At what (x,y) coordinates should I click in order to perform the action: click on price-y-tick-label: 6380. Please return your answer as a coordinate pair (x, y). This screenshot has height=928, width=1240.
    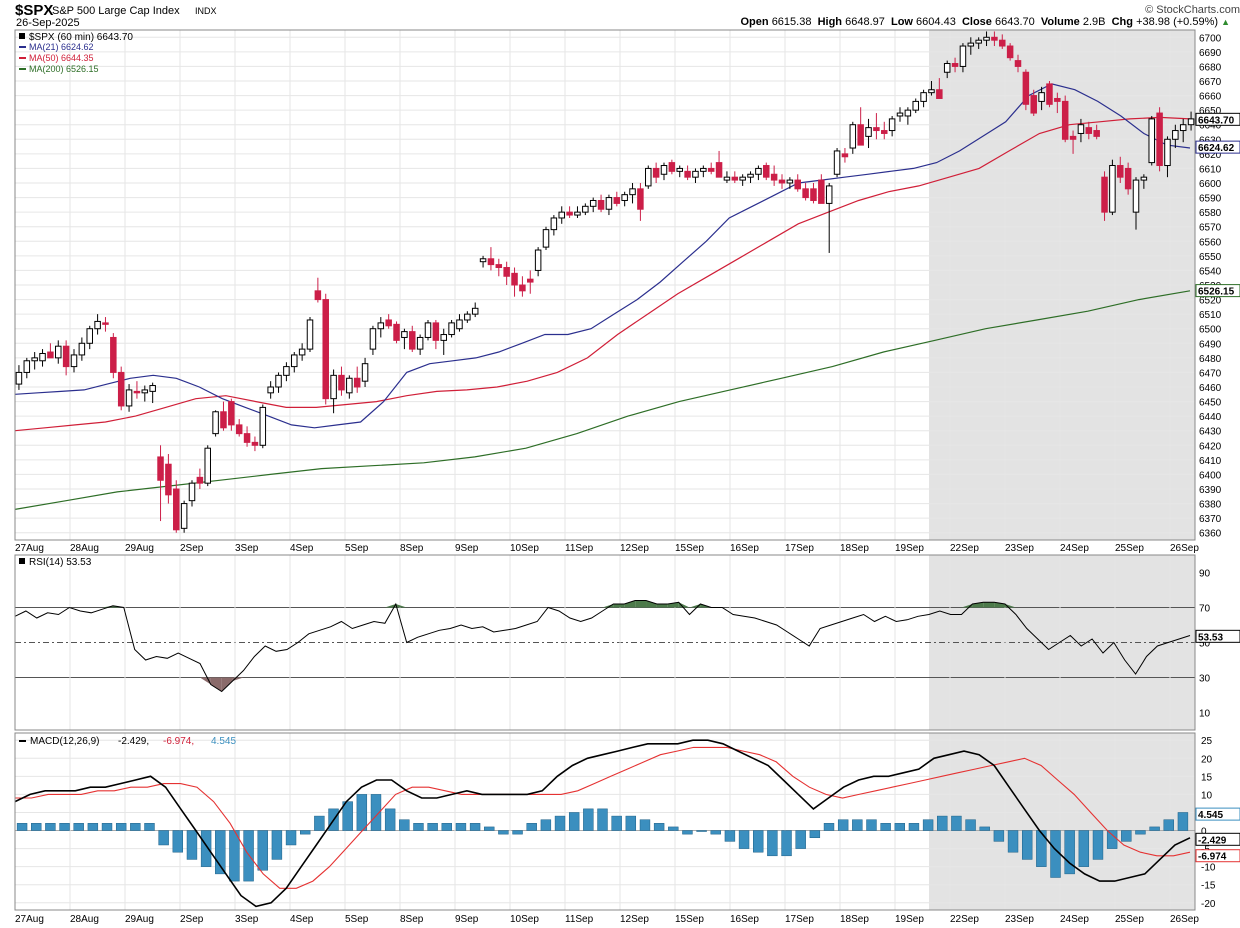
    Looking at the image, I should click on (1210, 505).